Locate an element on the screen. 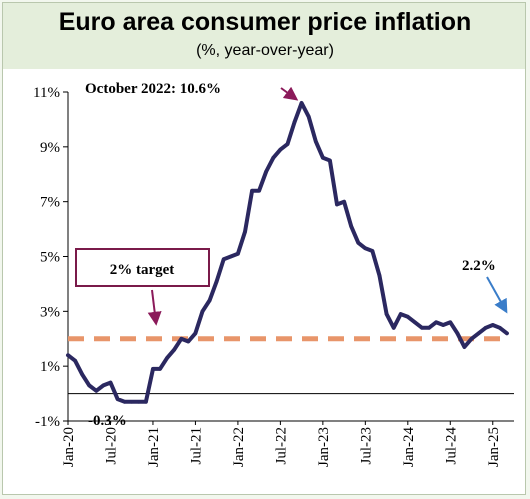  x-tick-label: Jan-24 is located at coordinates (409, 447).